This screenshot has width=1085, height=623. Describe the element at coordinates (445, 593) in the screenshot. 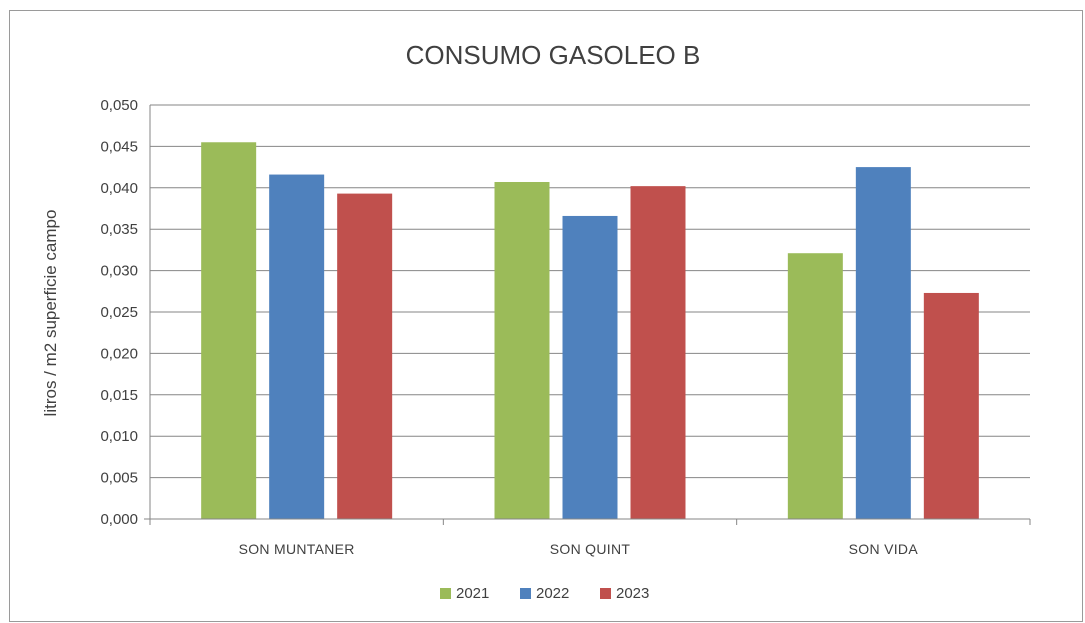

I see `legend-swatch-2021` at that location.